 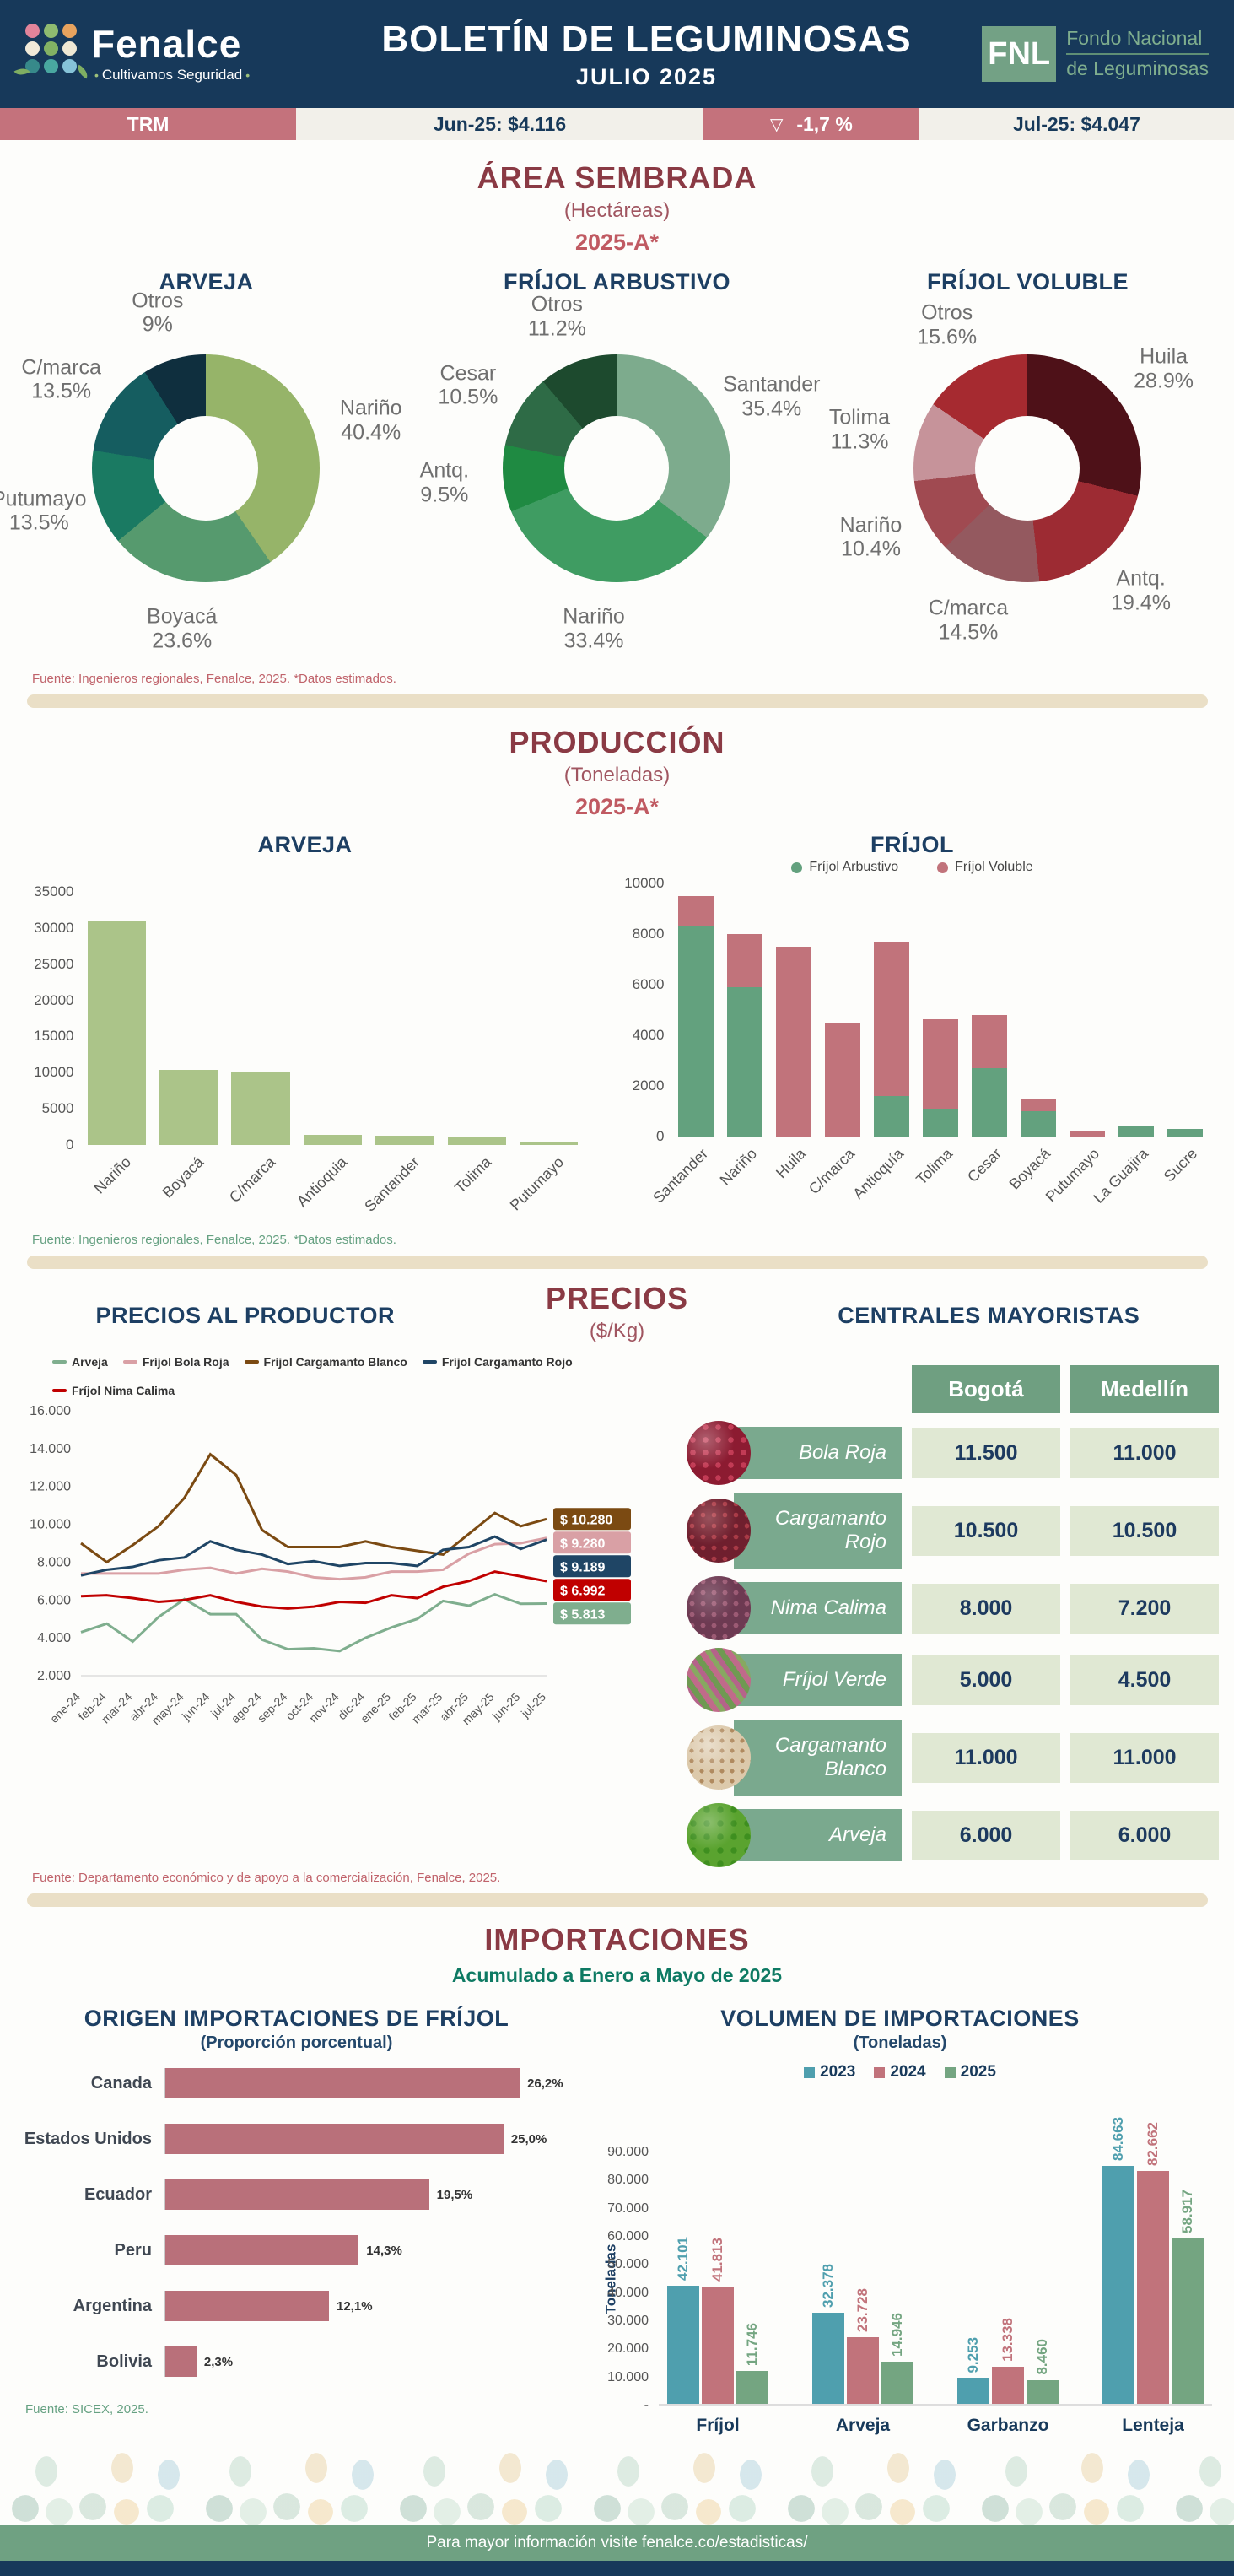 I want to click on brand-tagline: Cultivamos Seguridad, so click(x=172, y=75).